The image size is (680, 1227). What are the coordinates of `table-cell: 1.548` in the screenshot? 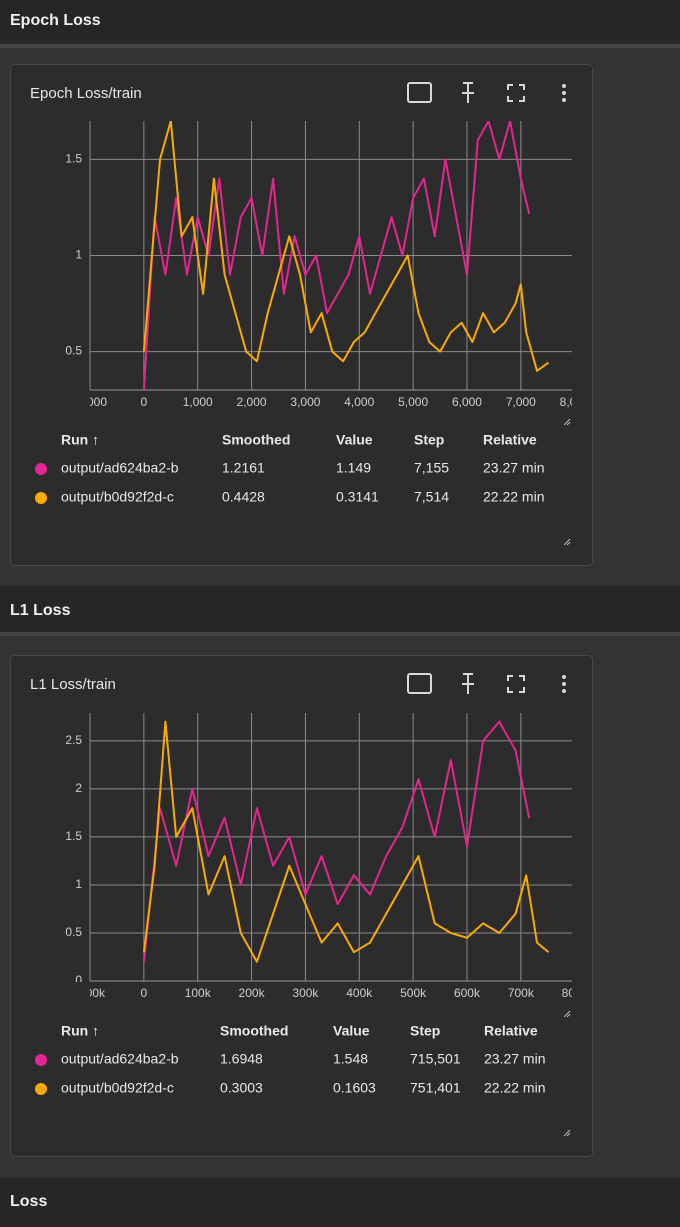 It's located at (350, 1059).